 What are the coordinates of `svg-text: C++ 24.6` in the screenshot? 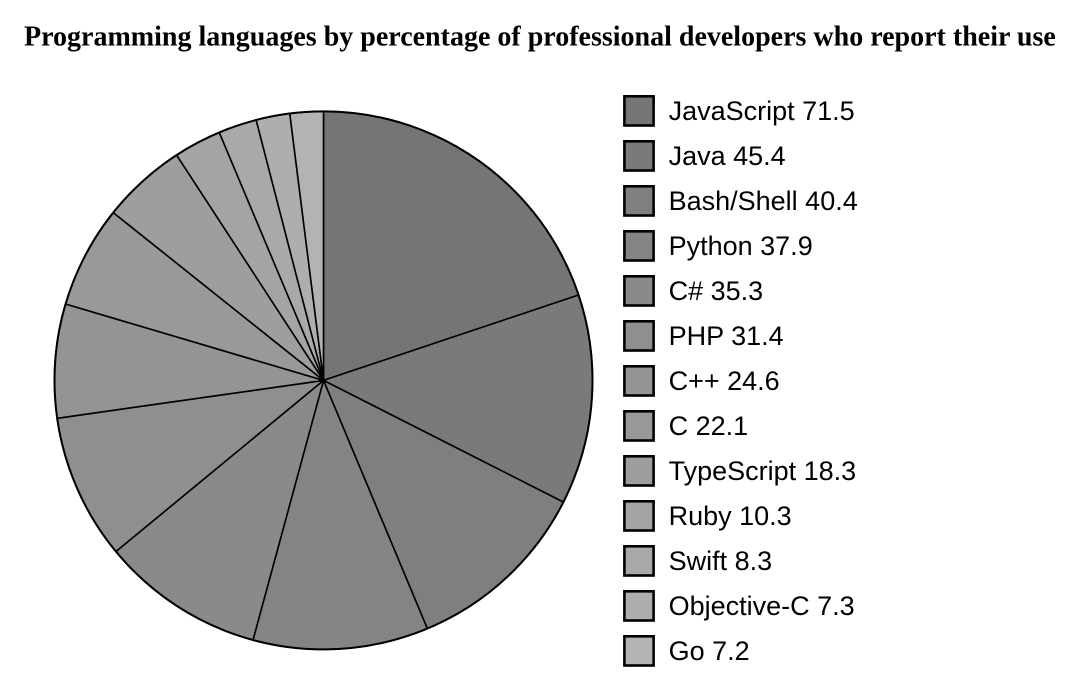 It's located at (724, 381).